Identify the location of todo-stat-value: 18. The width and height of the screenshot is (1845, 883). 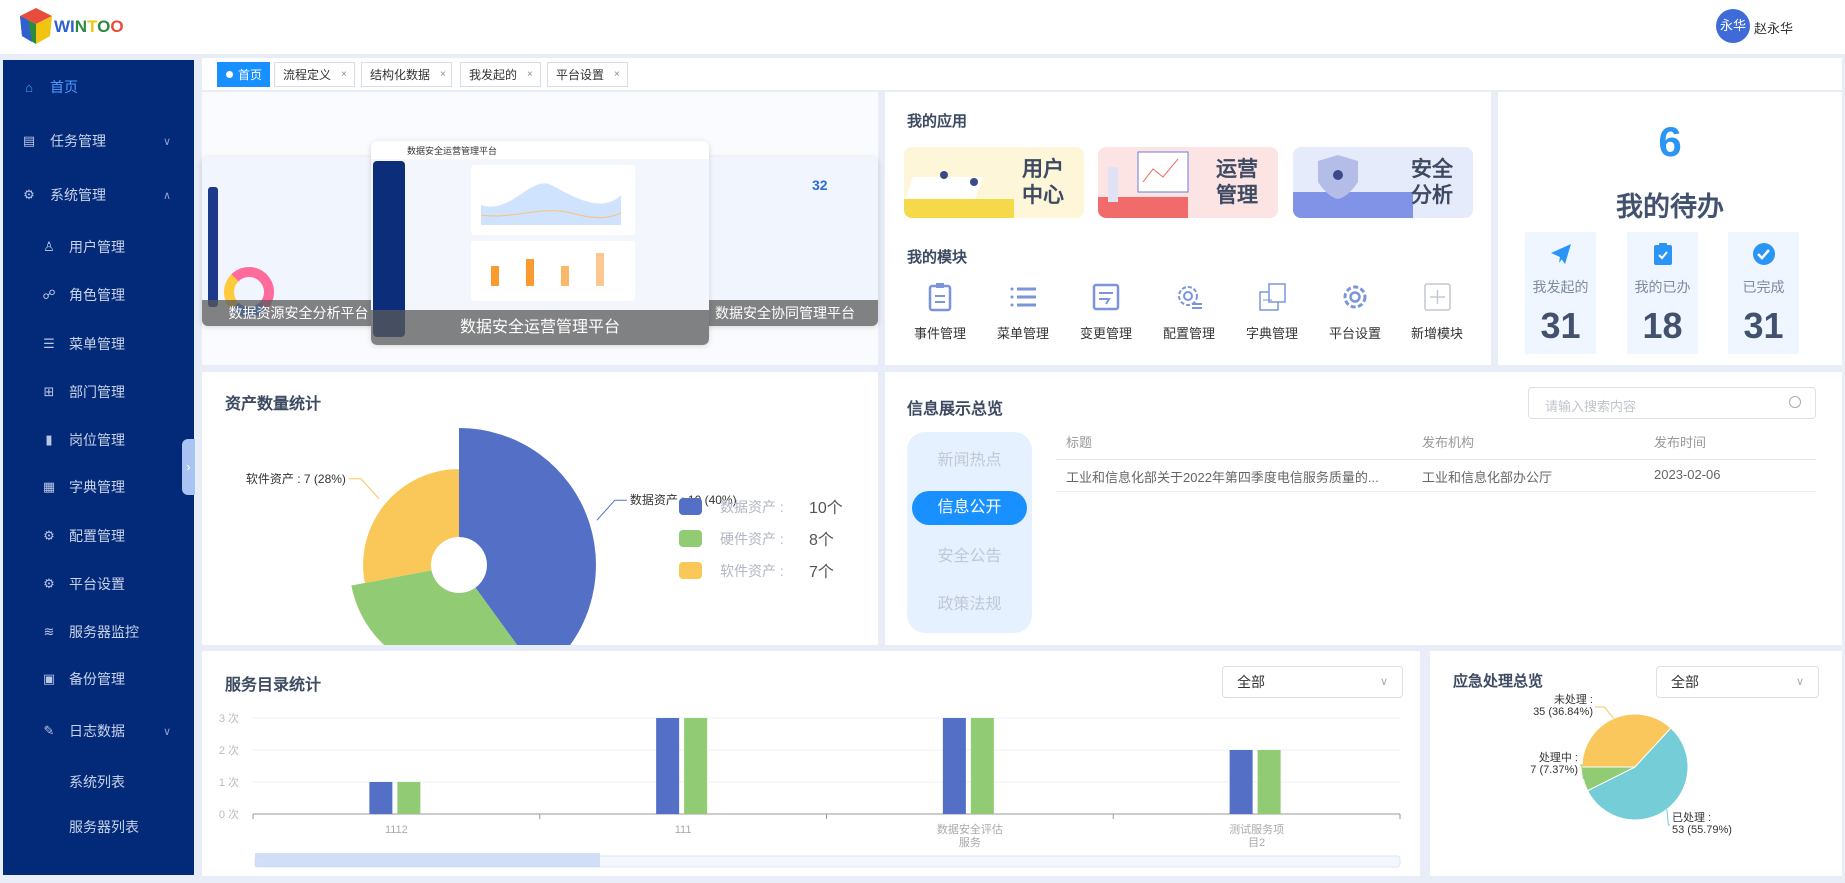
(1662, 325).